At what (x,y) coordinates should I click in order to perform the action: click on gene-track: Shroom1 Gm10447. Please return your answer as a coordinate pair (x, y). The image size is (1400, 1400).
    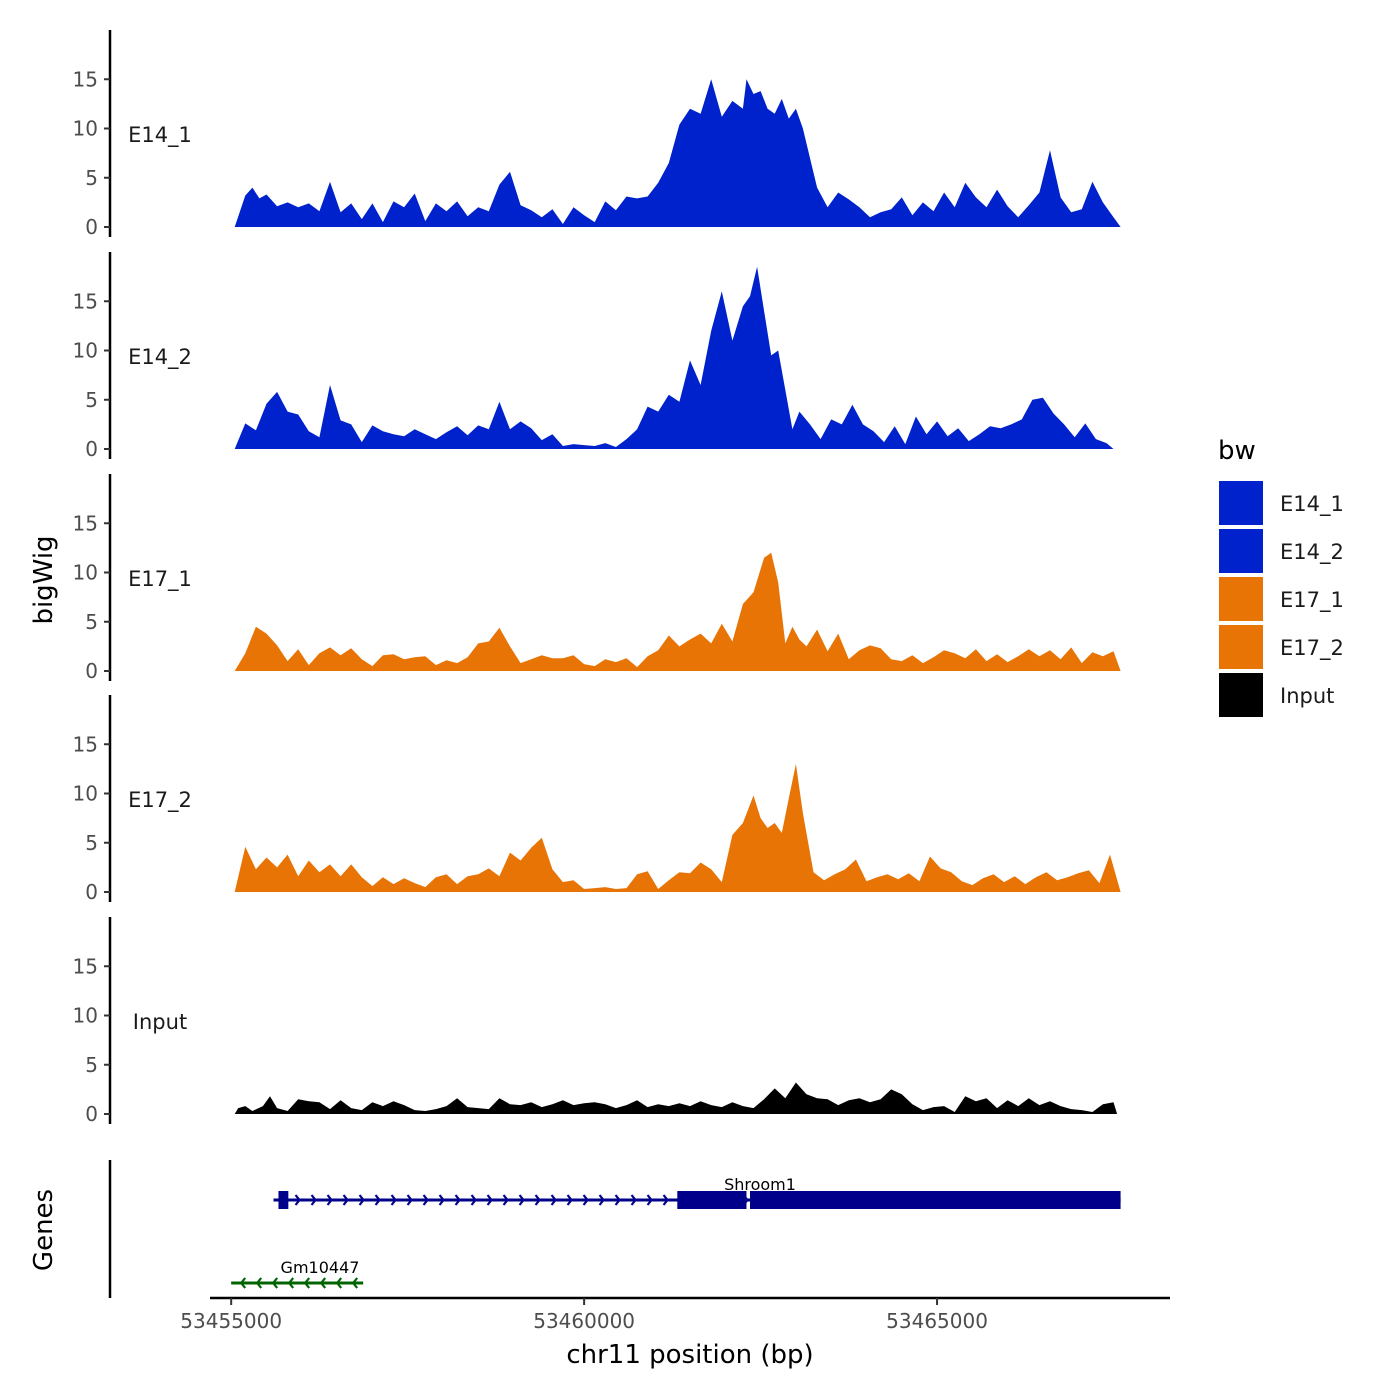
    Looking at the image, I should click on (614, 1229).